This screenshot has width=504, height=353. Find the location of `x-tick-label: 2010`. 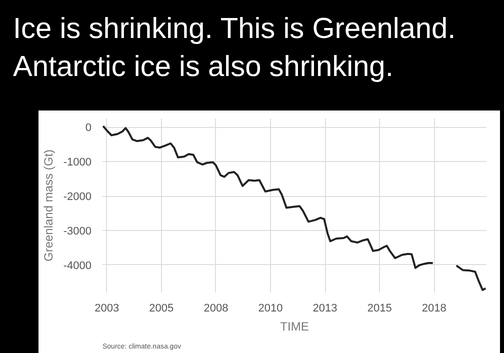

x-tick-label: 2010 is located at coordinates (270, 308).